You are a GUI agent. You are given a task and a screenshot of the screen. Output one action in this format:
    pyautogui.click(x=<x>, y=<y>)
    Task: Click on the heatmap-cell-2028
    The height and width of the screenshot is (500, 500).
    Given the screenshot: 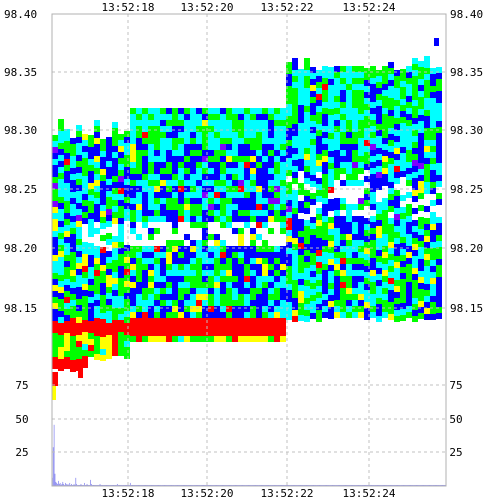 What is the action you would take?
    pyautogui.click(x=361, y=69)
    